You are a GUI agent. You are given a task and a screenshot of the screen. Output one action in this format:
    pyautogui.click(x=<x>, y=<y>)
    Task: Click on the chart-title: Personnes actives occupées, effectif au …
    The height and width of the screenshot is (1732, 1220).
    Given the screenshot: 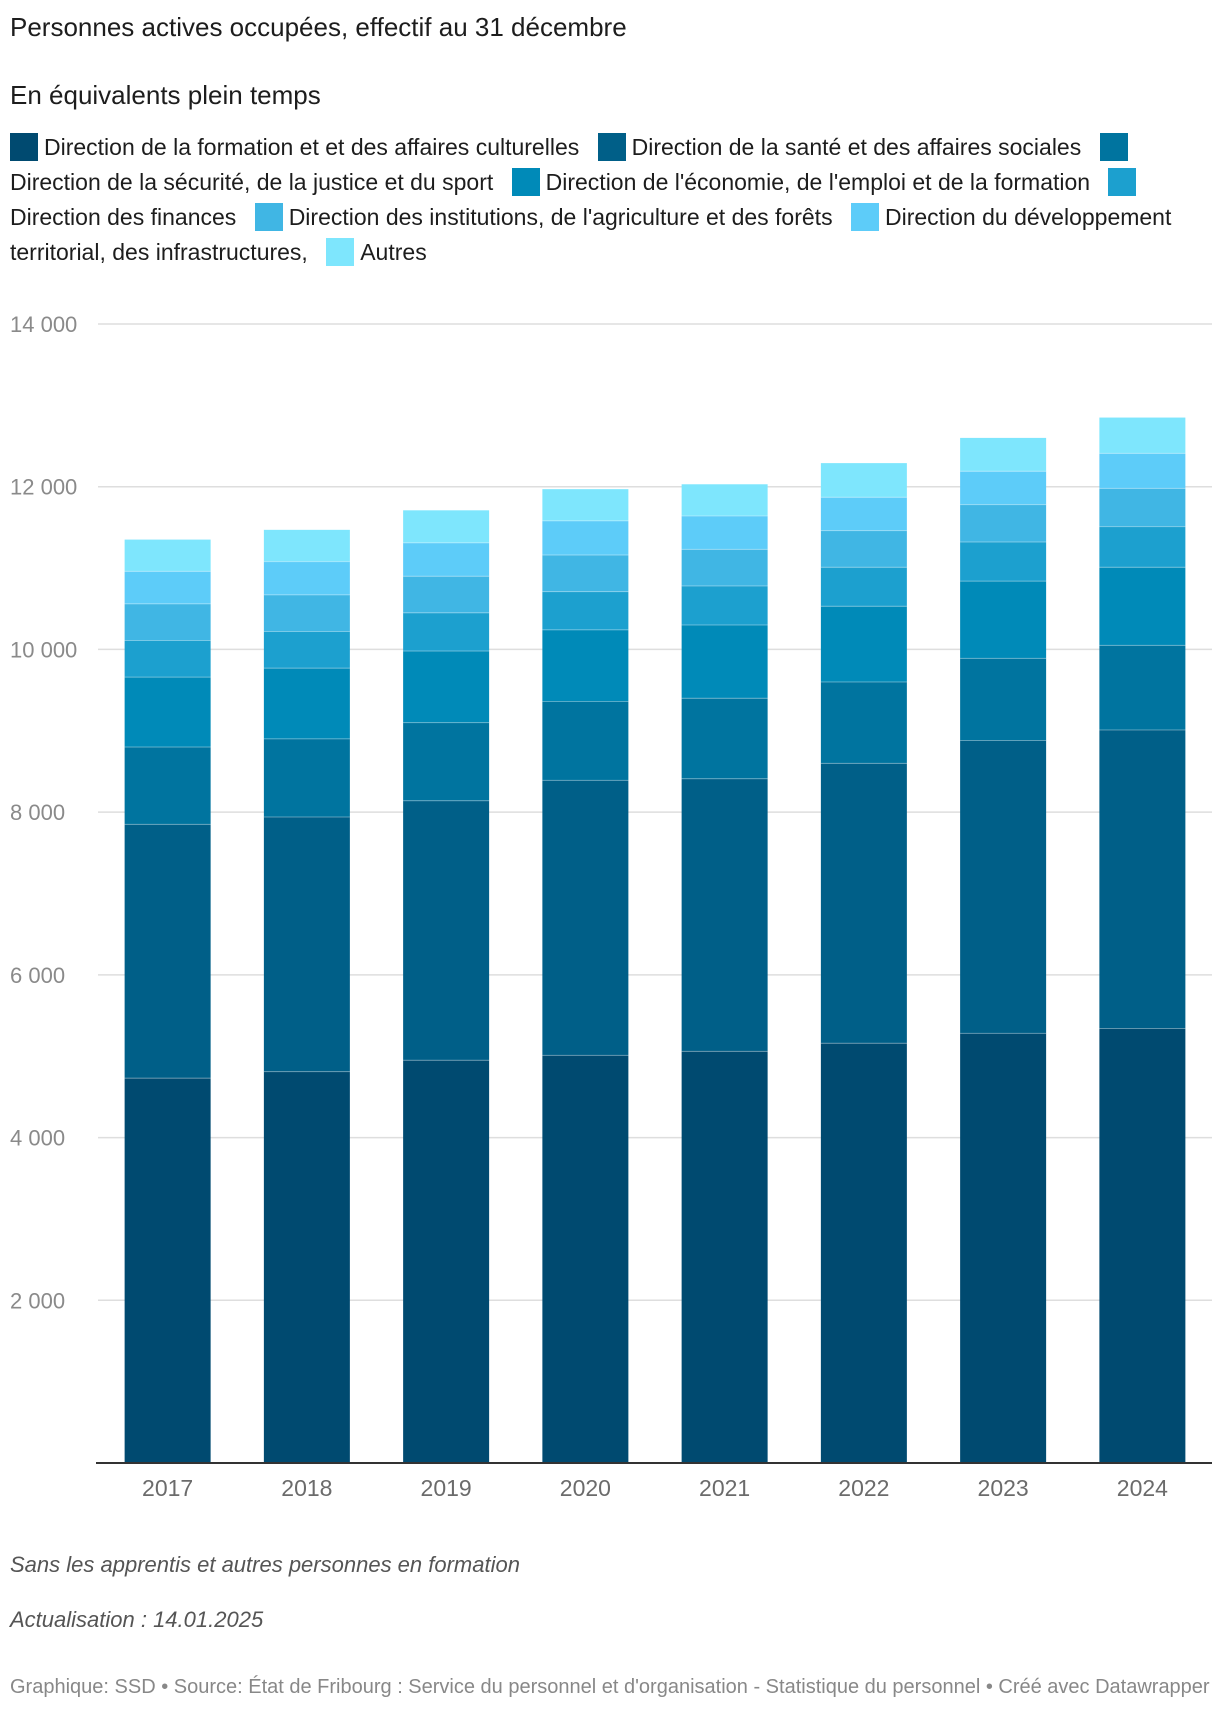 What is the action you would take?
    pyautogui.click(x=318, y=27)
    